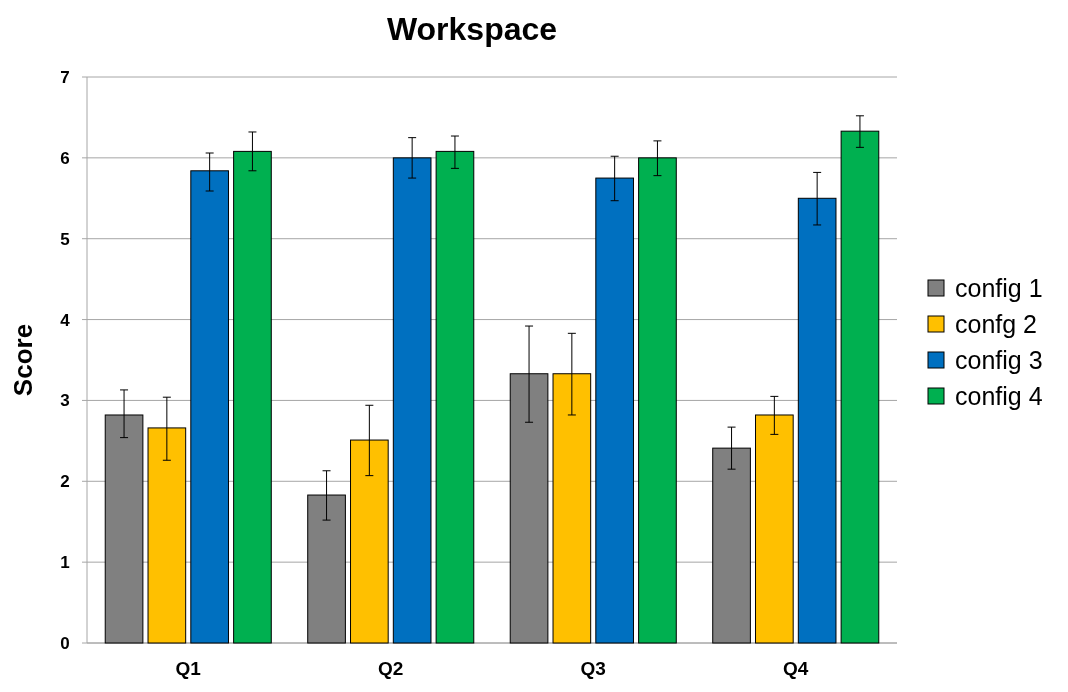 Image resolution: width=1068 pixels, height=692 pixels. What do you see at coordinates (65, 563) in the screenshot?
I see `y-tick-label: 1` at bounding box center [65, 563].